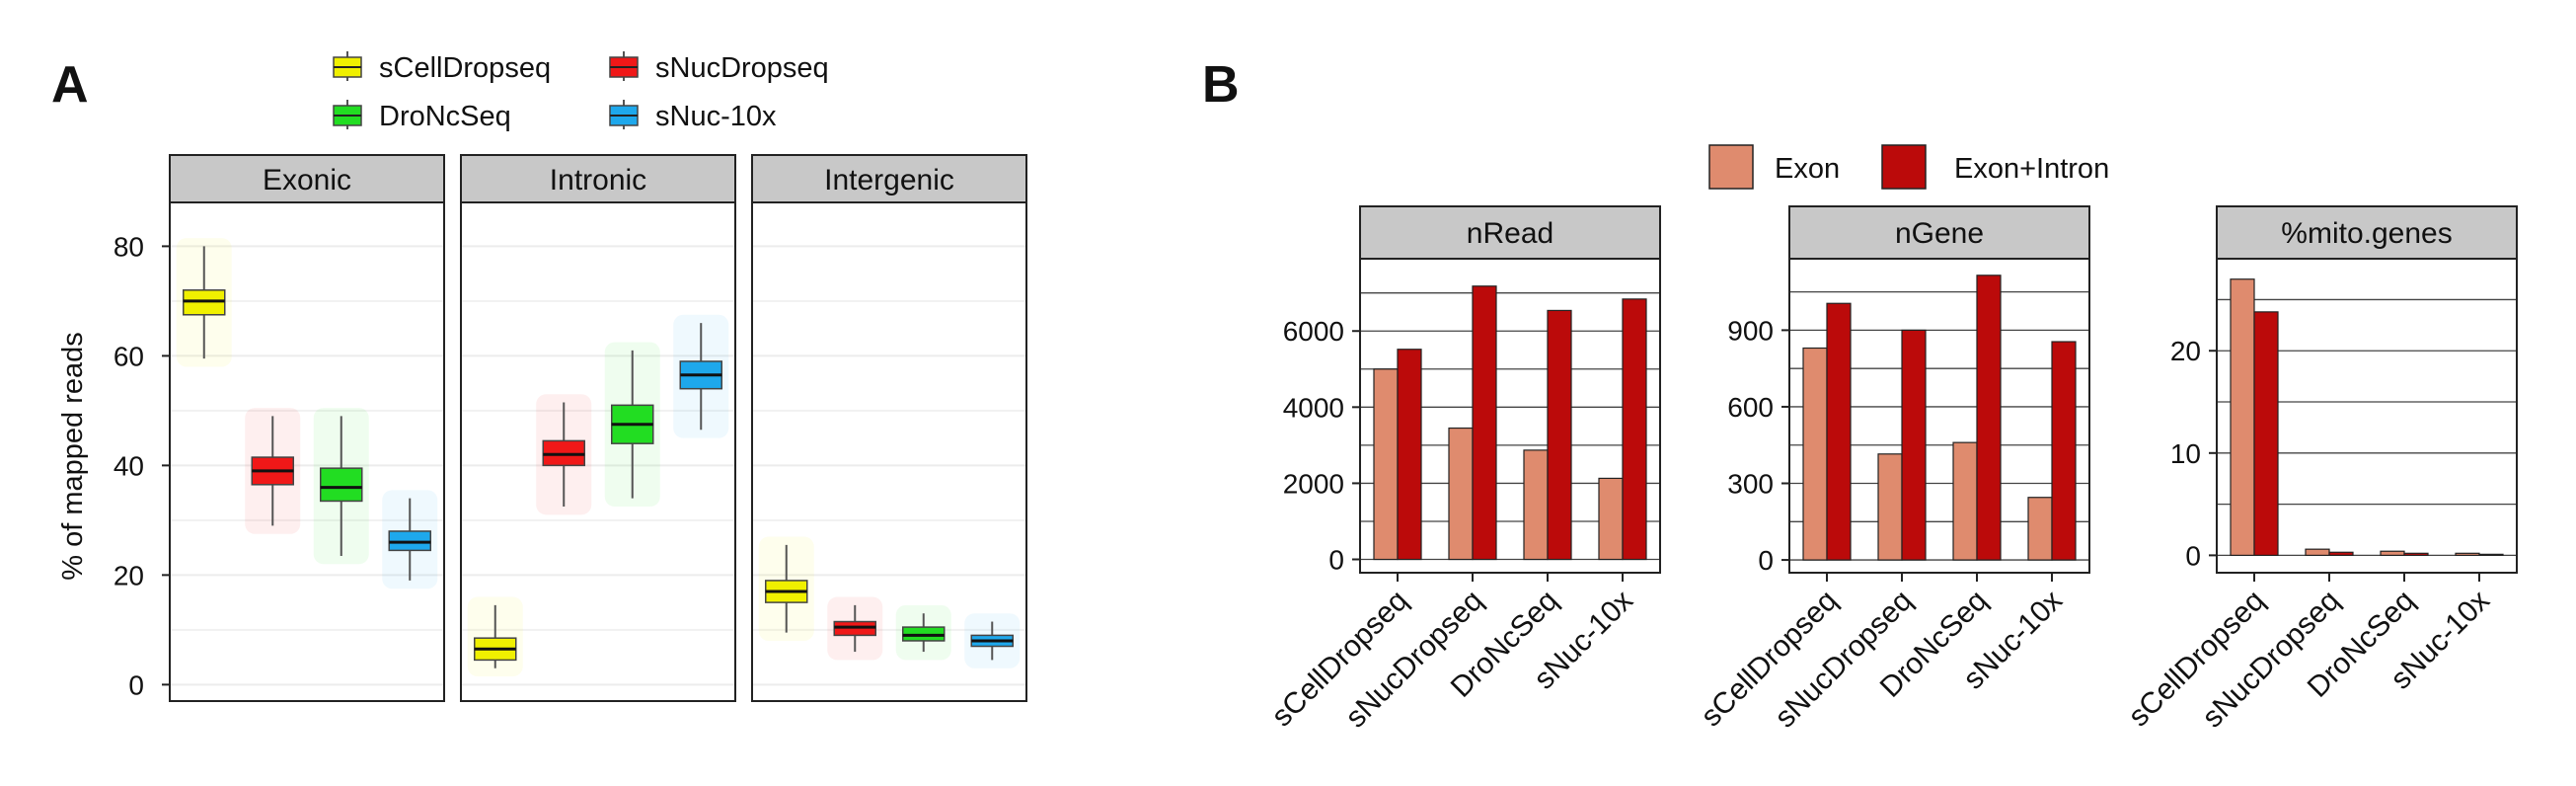  Describe the element at coordinates (923, 633) in the screenshot. I see `box-intergenic-DroNcSeq` at that location.